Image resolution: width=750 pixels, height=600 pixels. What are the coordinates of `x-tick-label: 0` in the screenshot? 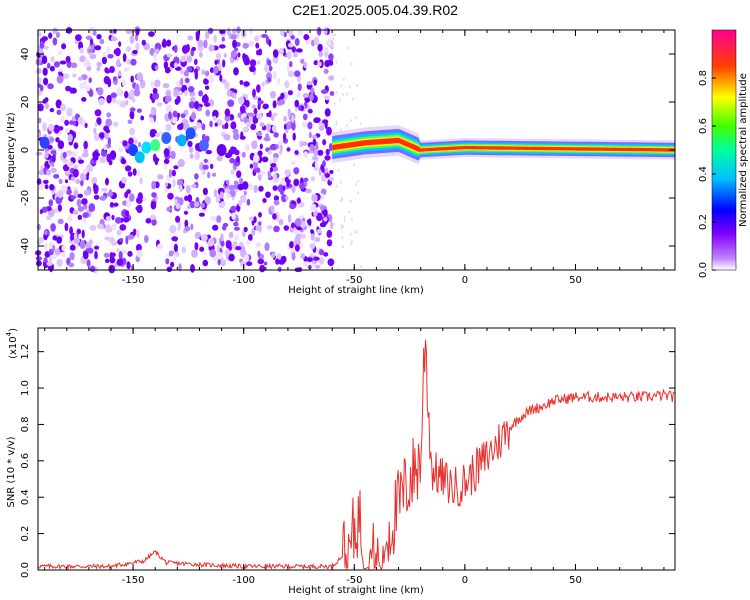 It's located at (465, 580).